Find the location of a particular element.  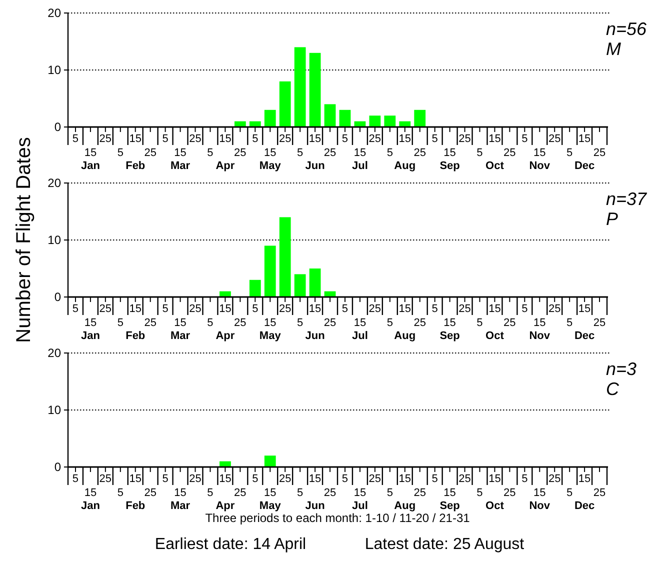

text: C is located at coordinates (613, 389).